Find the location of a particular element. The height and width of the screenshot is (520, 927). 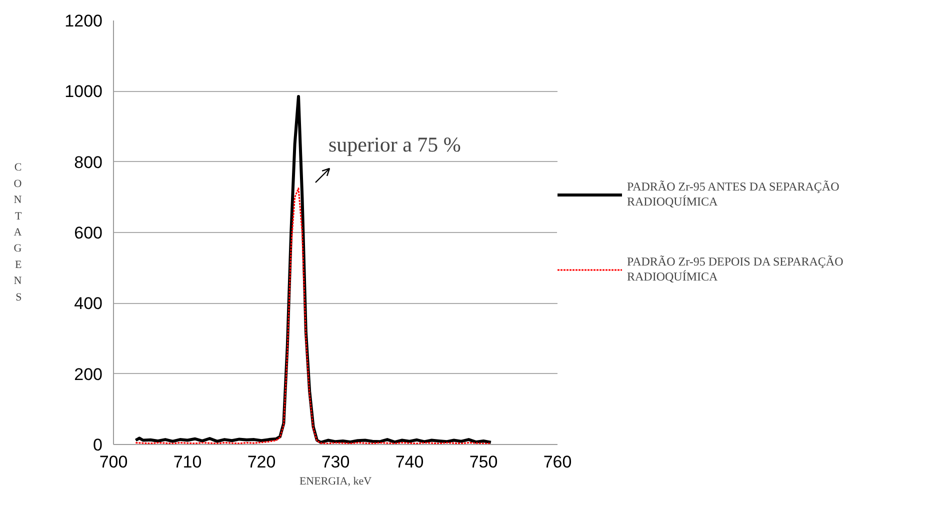

annotation: superior a 75 % is located at coordinates (394, 144).